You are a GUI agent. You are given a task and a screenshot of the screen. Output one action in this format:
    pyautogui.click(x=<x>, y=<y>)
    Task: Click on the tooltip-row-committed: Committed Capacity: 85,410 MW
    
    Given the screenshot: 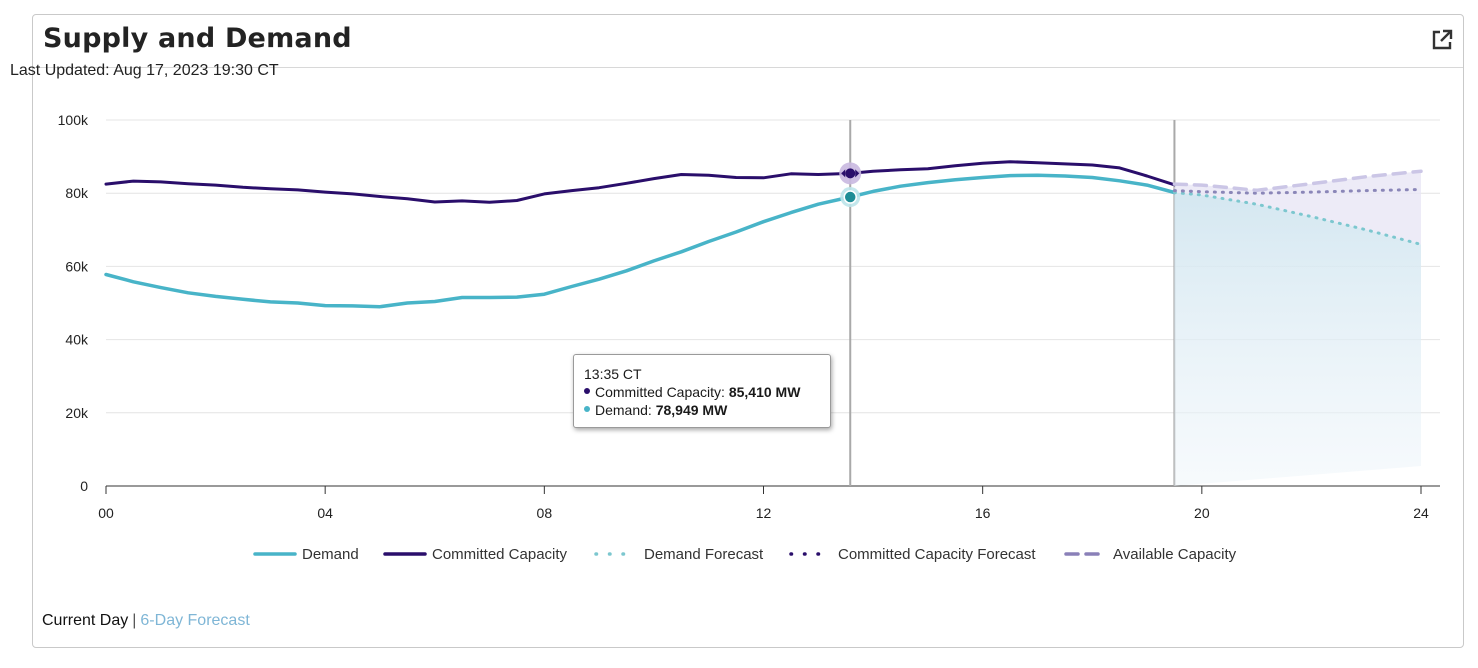 What is the action you would take?
    pyautogui.click(x=702, y=392)
    